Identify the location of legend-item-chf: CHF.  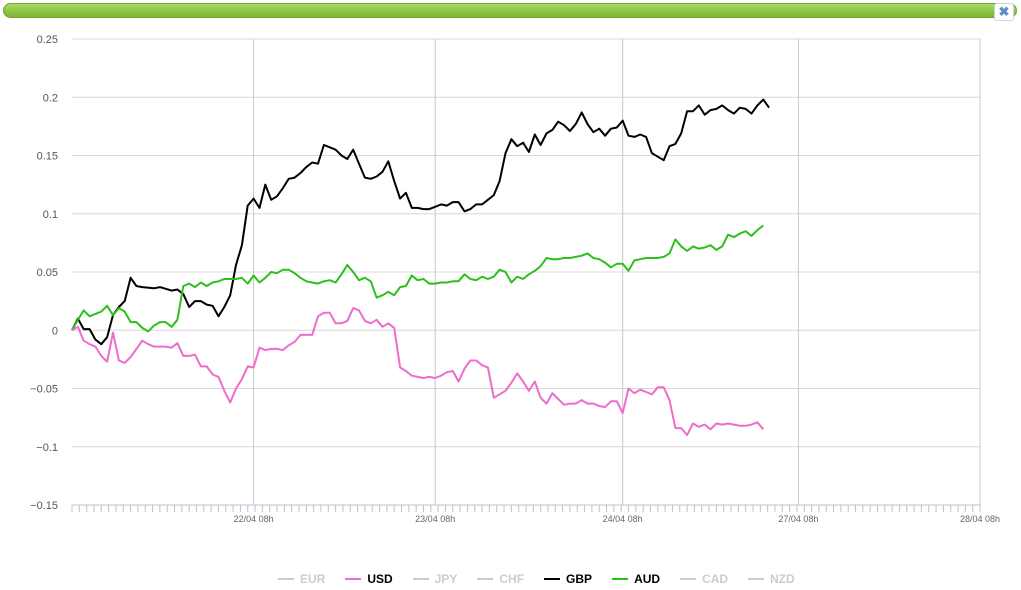
(500, 579).